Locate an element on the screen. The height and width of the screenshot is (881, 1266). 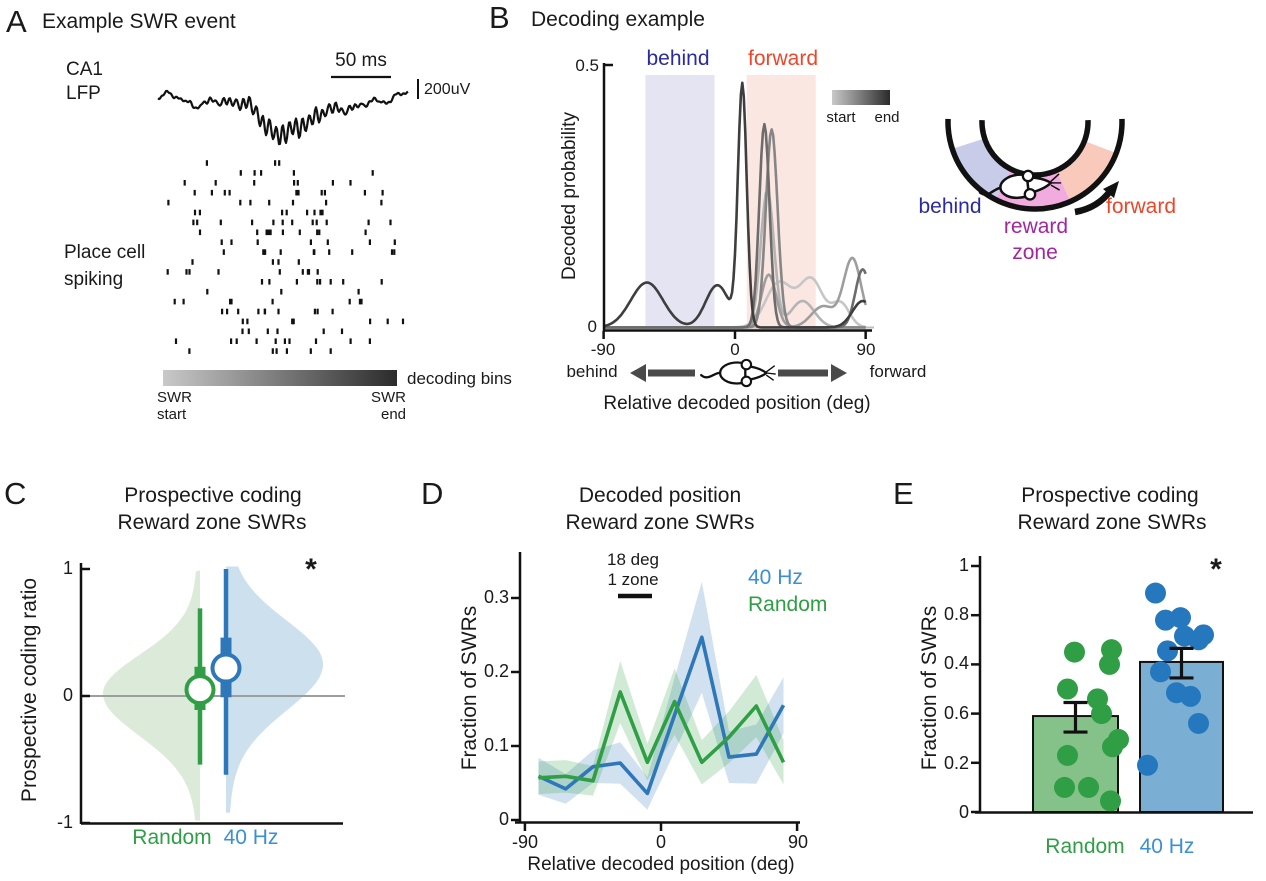
panel-b-letter: B is located at coordinates (499, 17).